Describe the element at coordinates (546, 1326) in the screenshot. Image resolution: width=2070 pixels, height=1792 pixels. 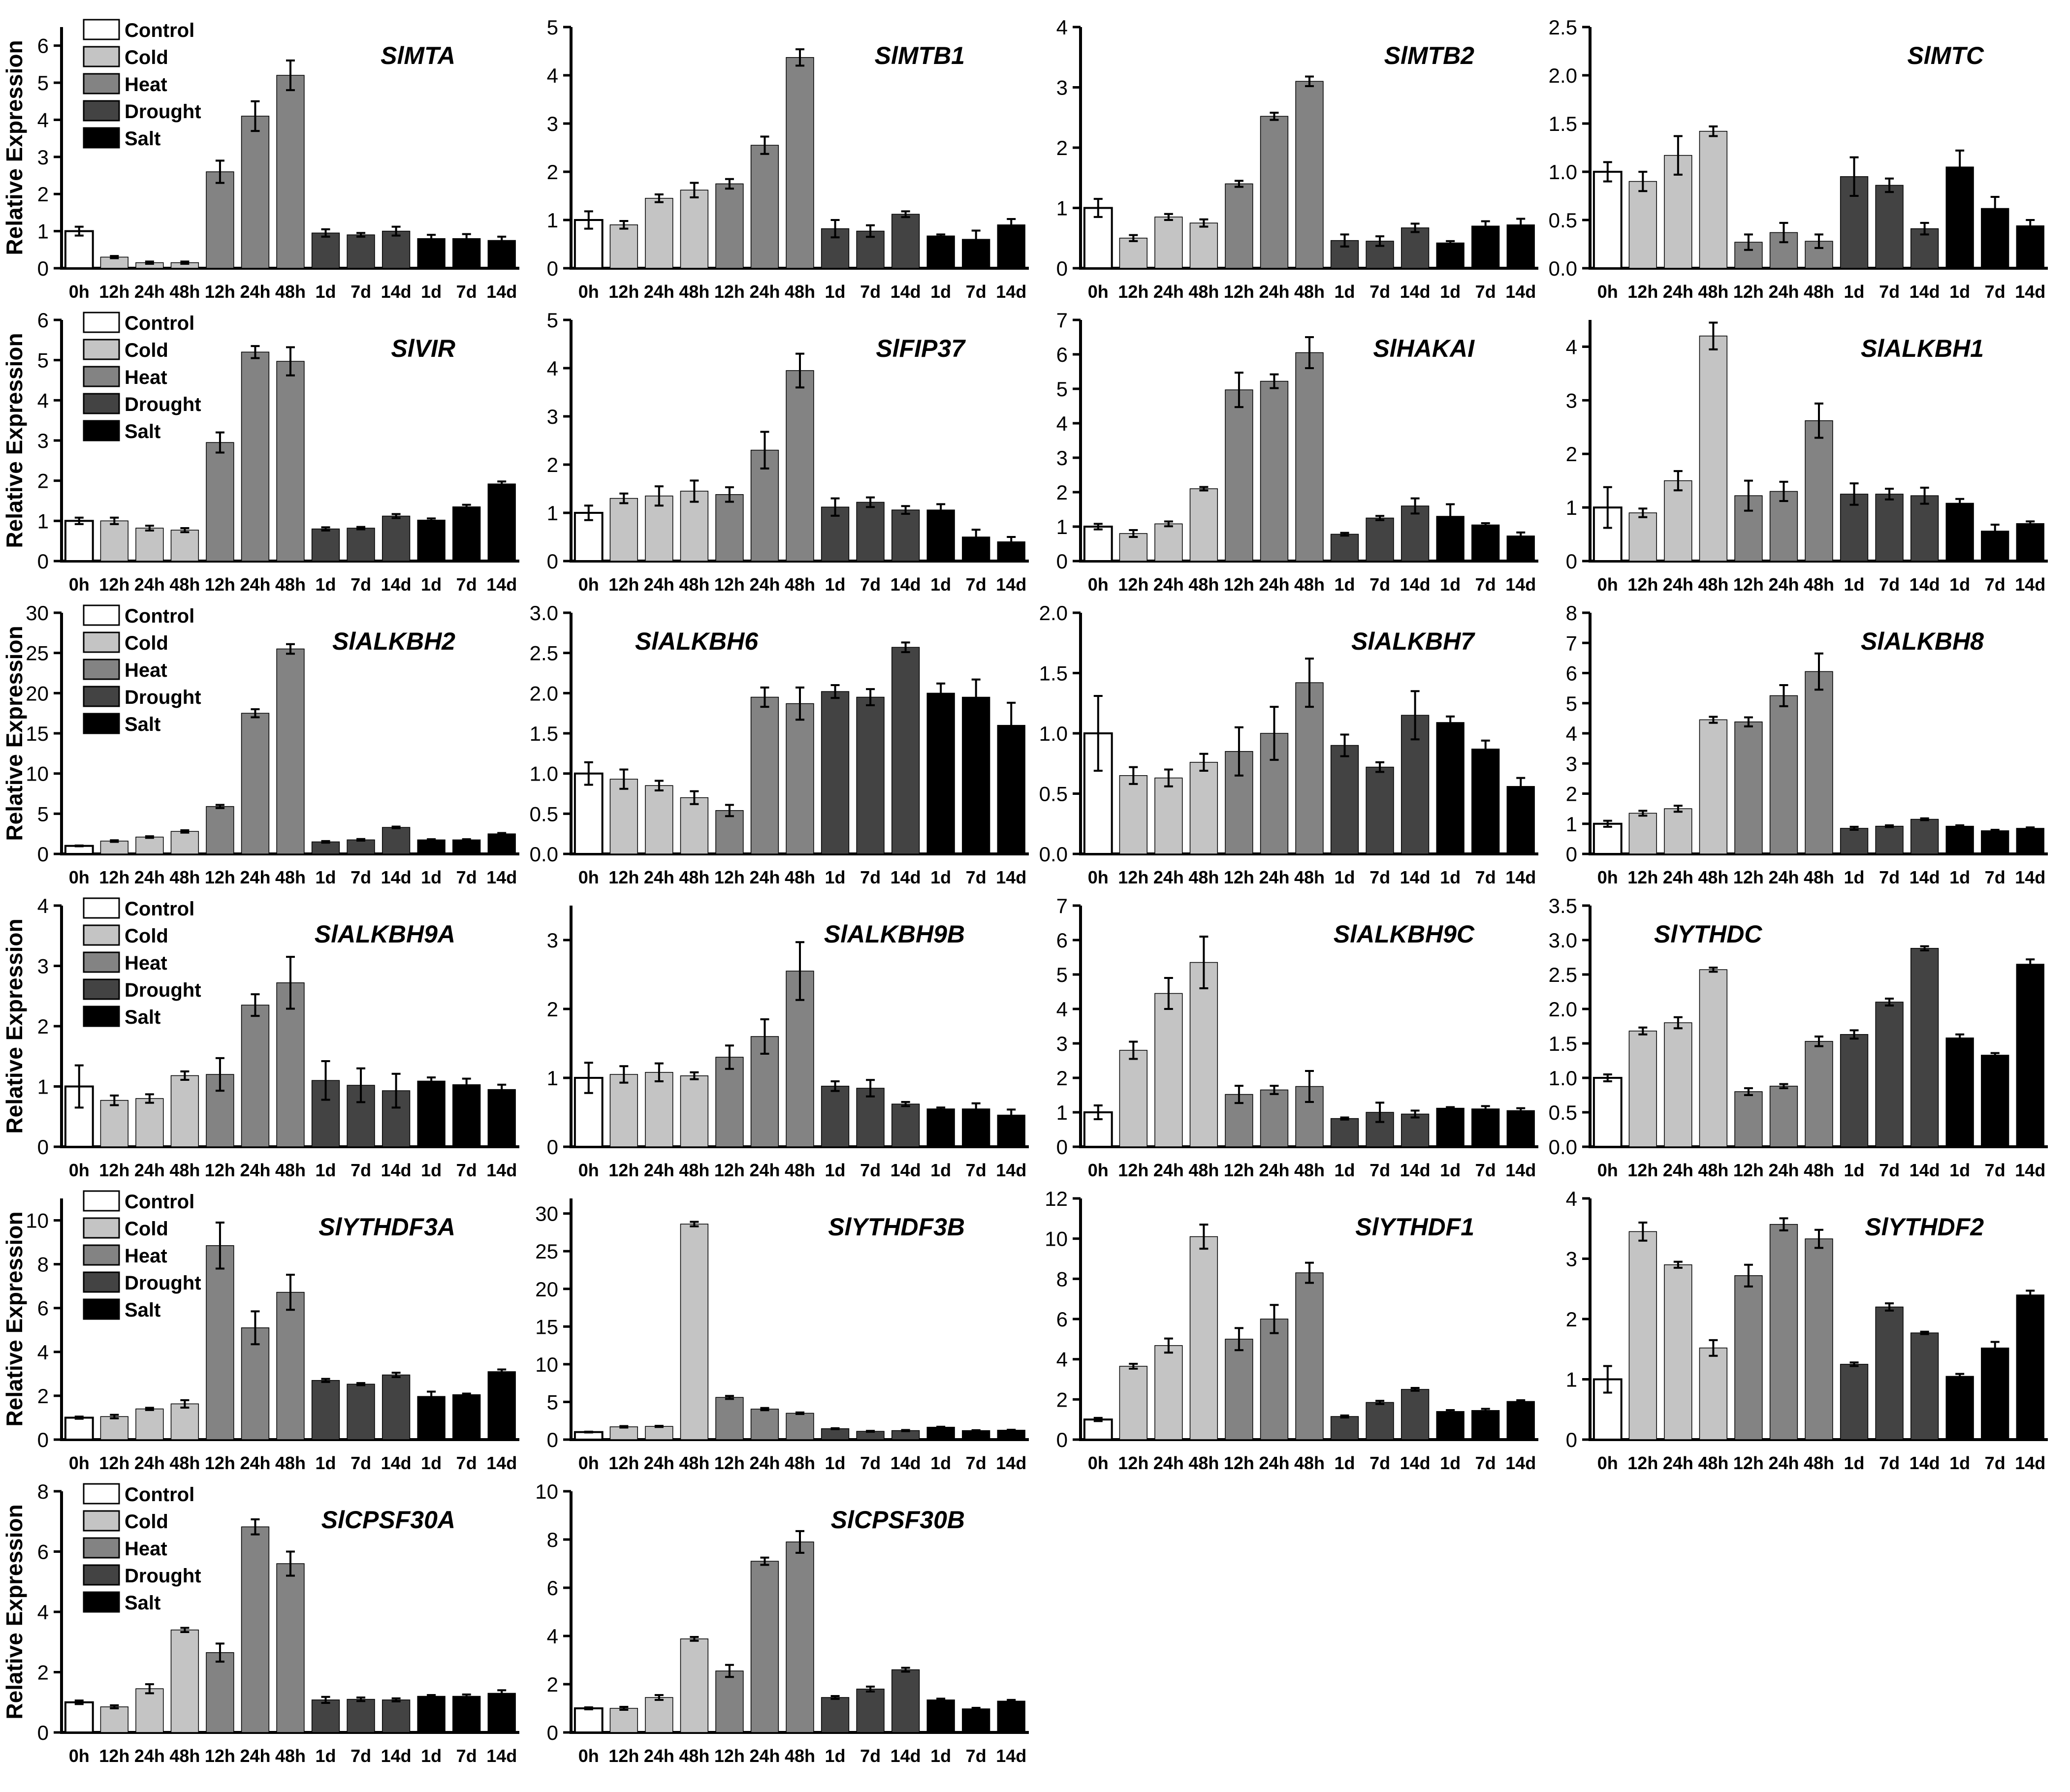
I see `y-tick-label: 15` at that location.